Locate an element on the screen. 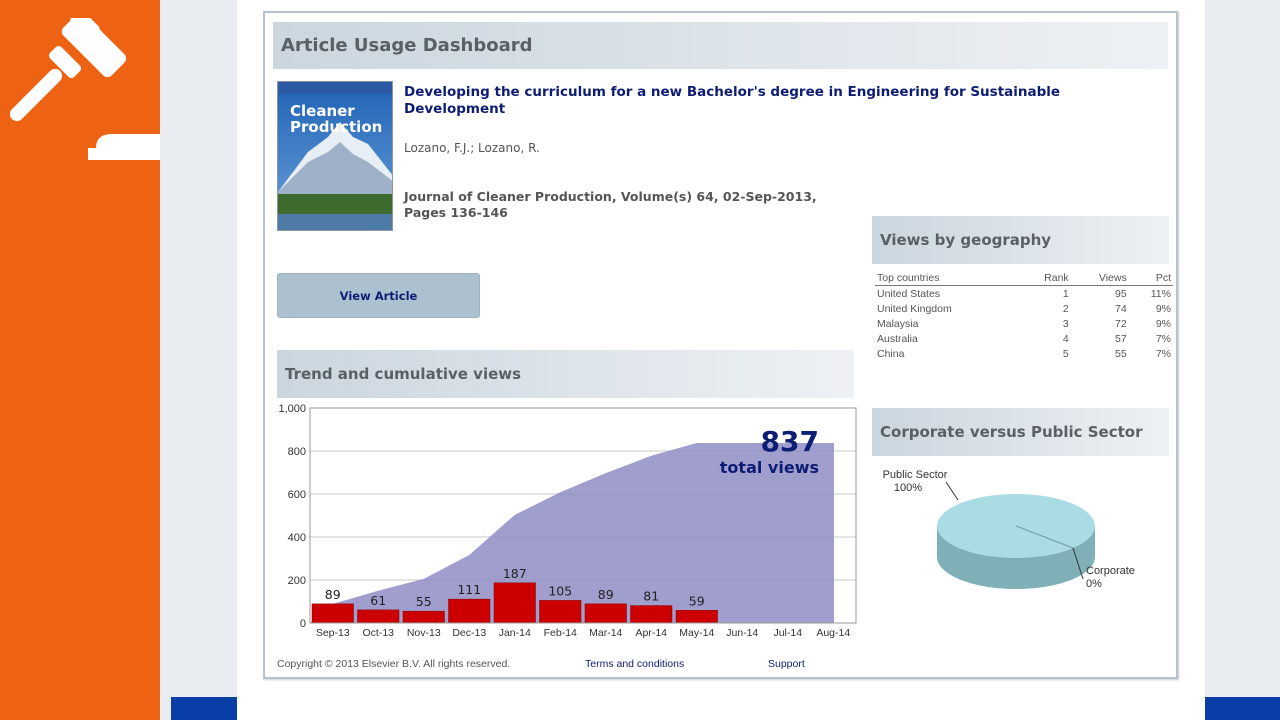 Image resolution: width=1280 pixels, height=720 pixels. y-tick-label: 1,000 is located at coordinates (292, 409).